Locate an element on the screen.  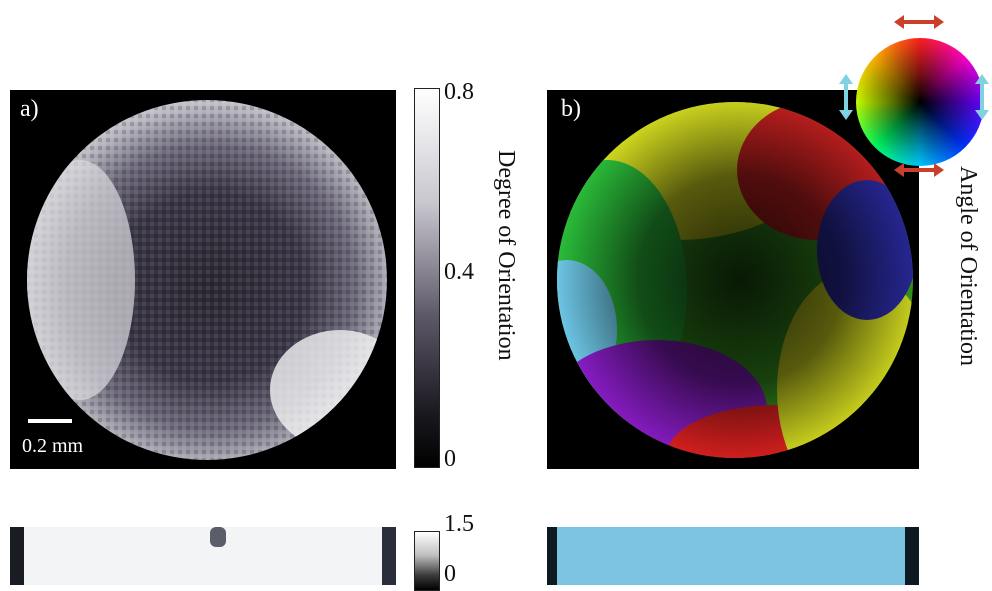
colorbar-bottom-max: 1.5 is located at coordinates (459, 524).